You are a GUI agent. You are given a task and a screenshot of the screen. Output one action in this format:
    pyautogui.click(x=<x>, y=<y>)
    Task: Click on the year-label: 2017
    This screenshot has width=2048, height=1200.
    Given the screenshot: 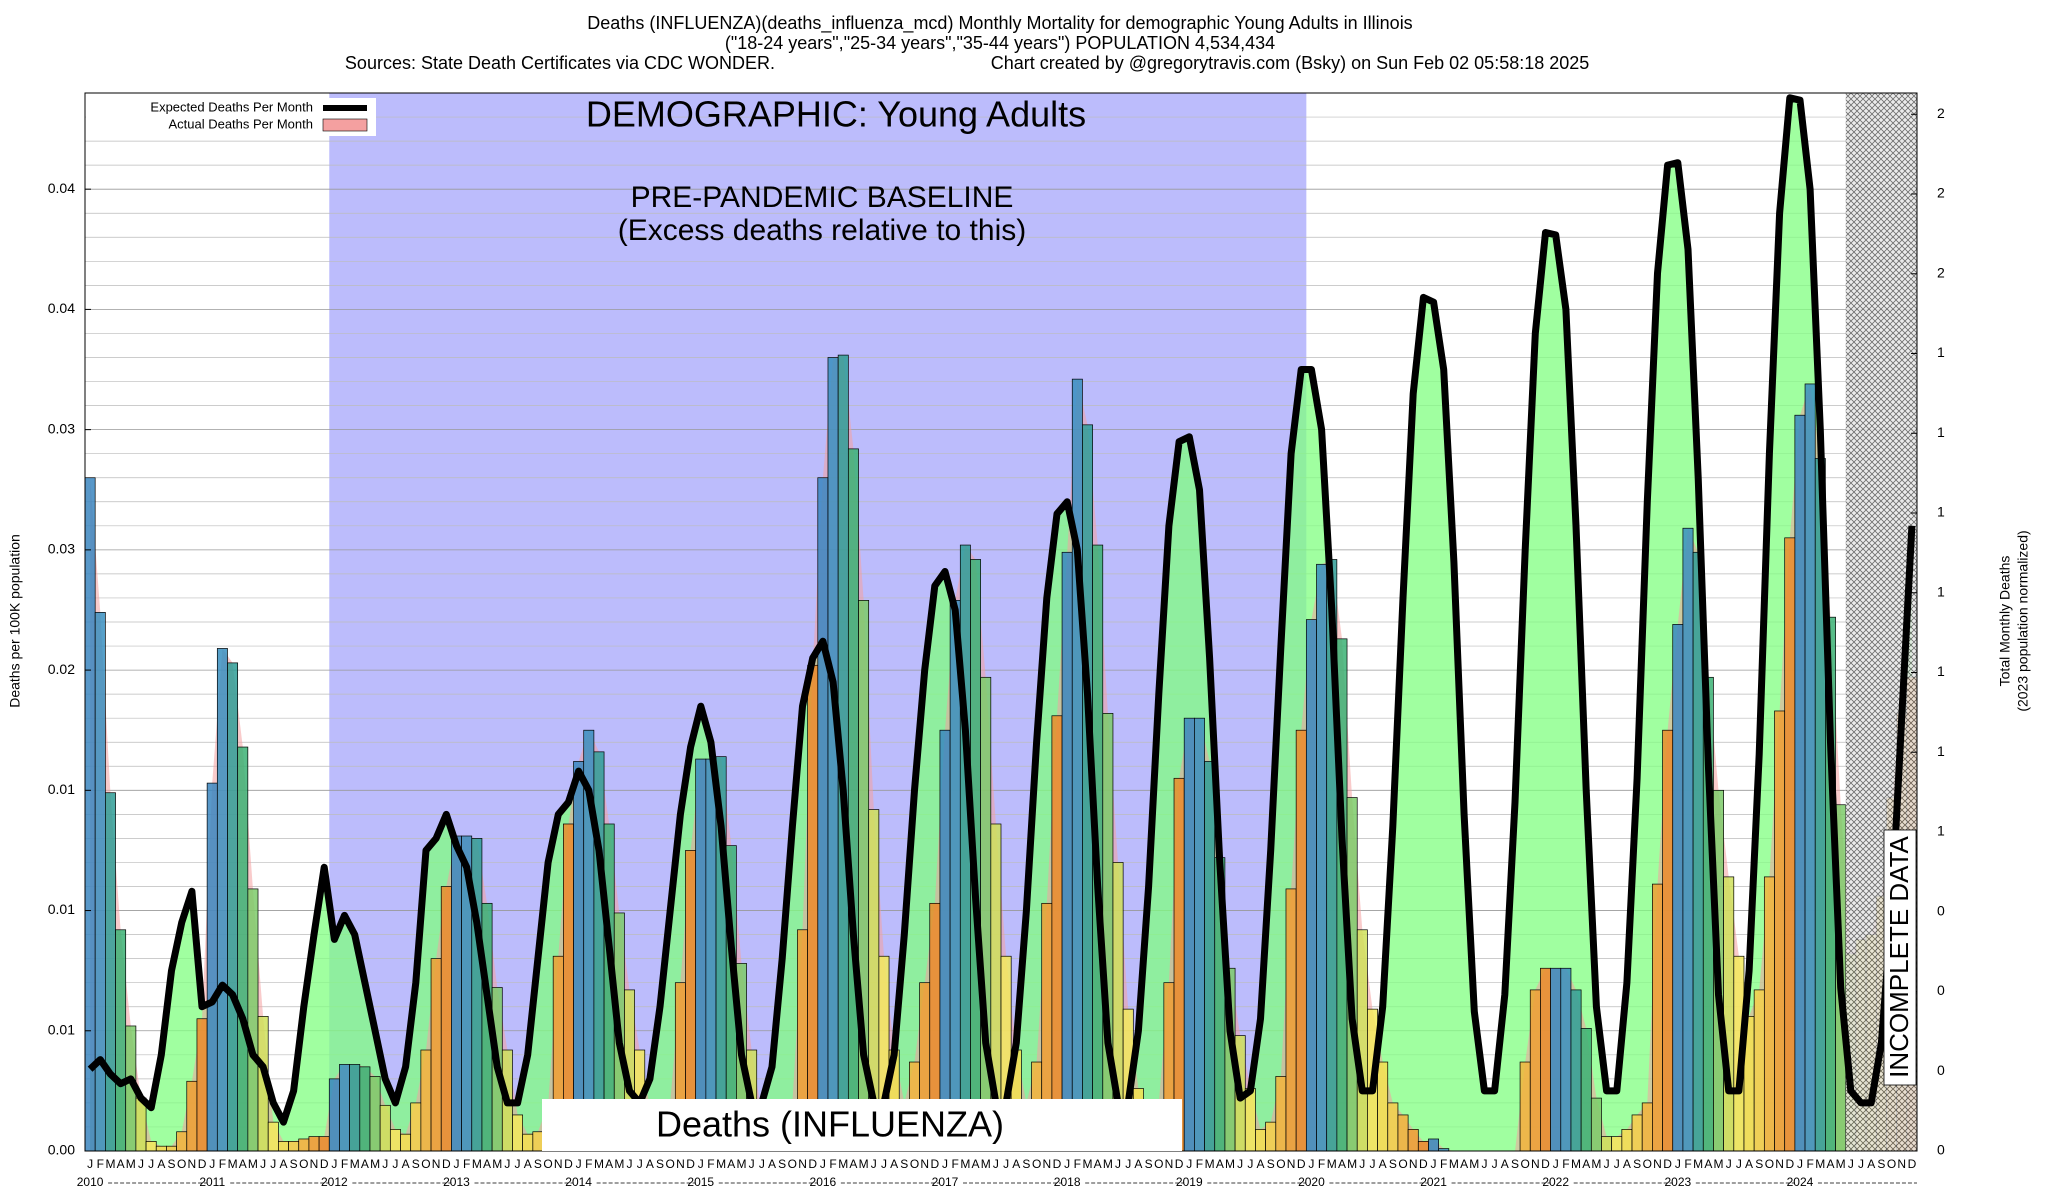 What is the action you would take?
    pyautogui.click(x=945, y=1182)
    